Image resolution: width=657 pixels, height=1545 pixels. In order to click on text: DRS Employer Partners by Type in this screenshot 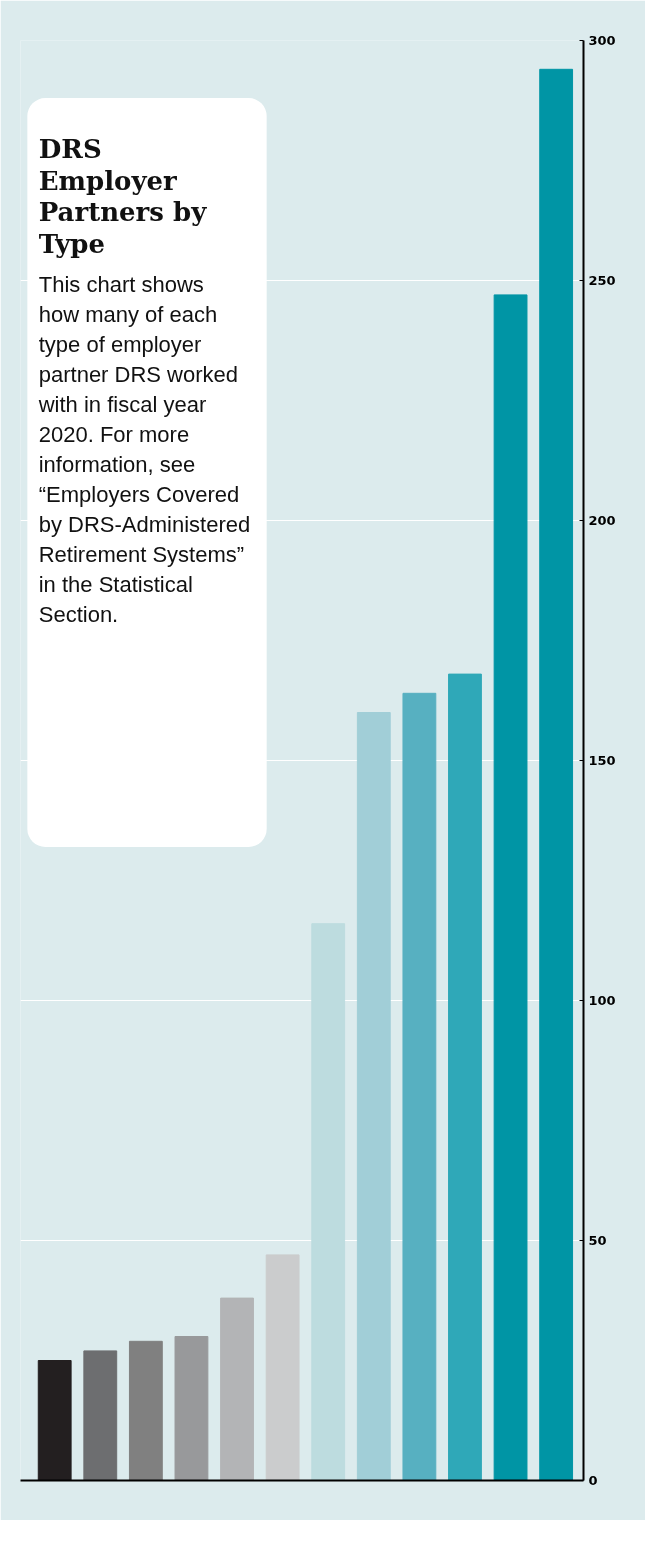, I will do `click(123, 196)`.